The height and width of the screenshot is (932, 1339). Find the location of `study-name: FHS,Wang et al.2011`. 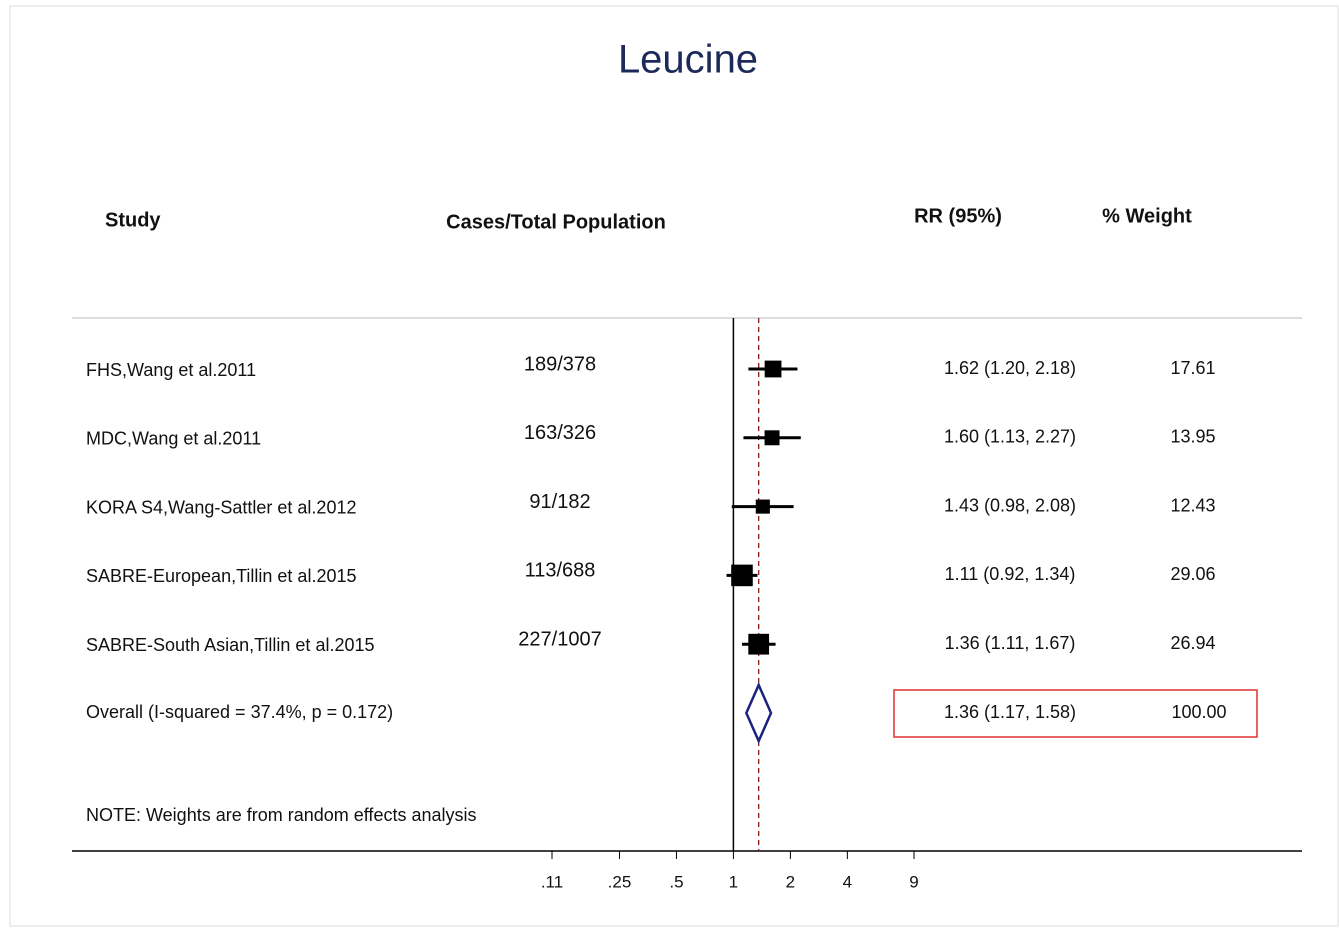

study-name: FHS,Wang et al.2011 is located at coordinates (171, 370).